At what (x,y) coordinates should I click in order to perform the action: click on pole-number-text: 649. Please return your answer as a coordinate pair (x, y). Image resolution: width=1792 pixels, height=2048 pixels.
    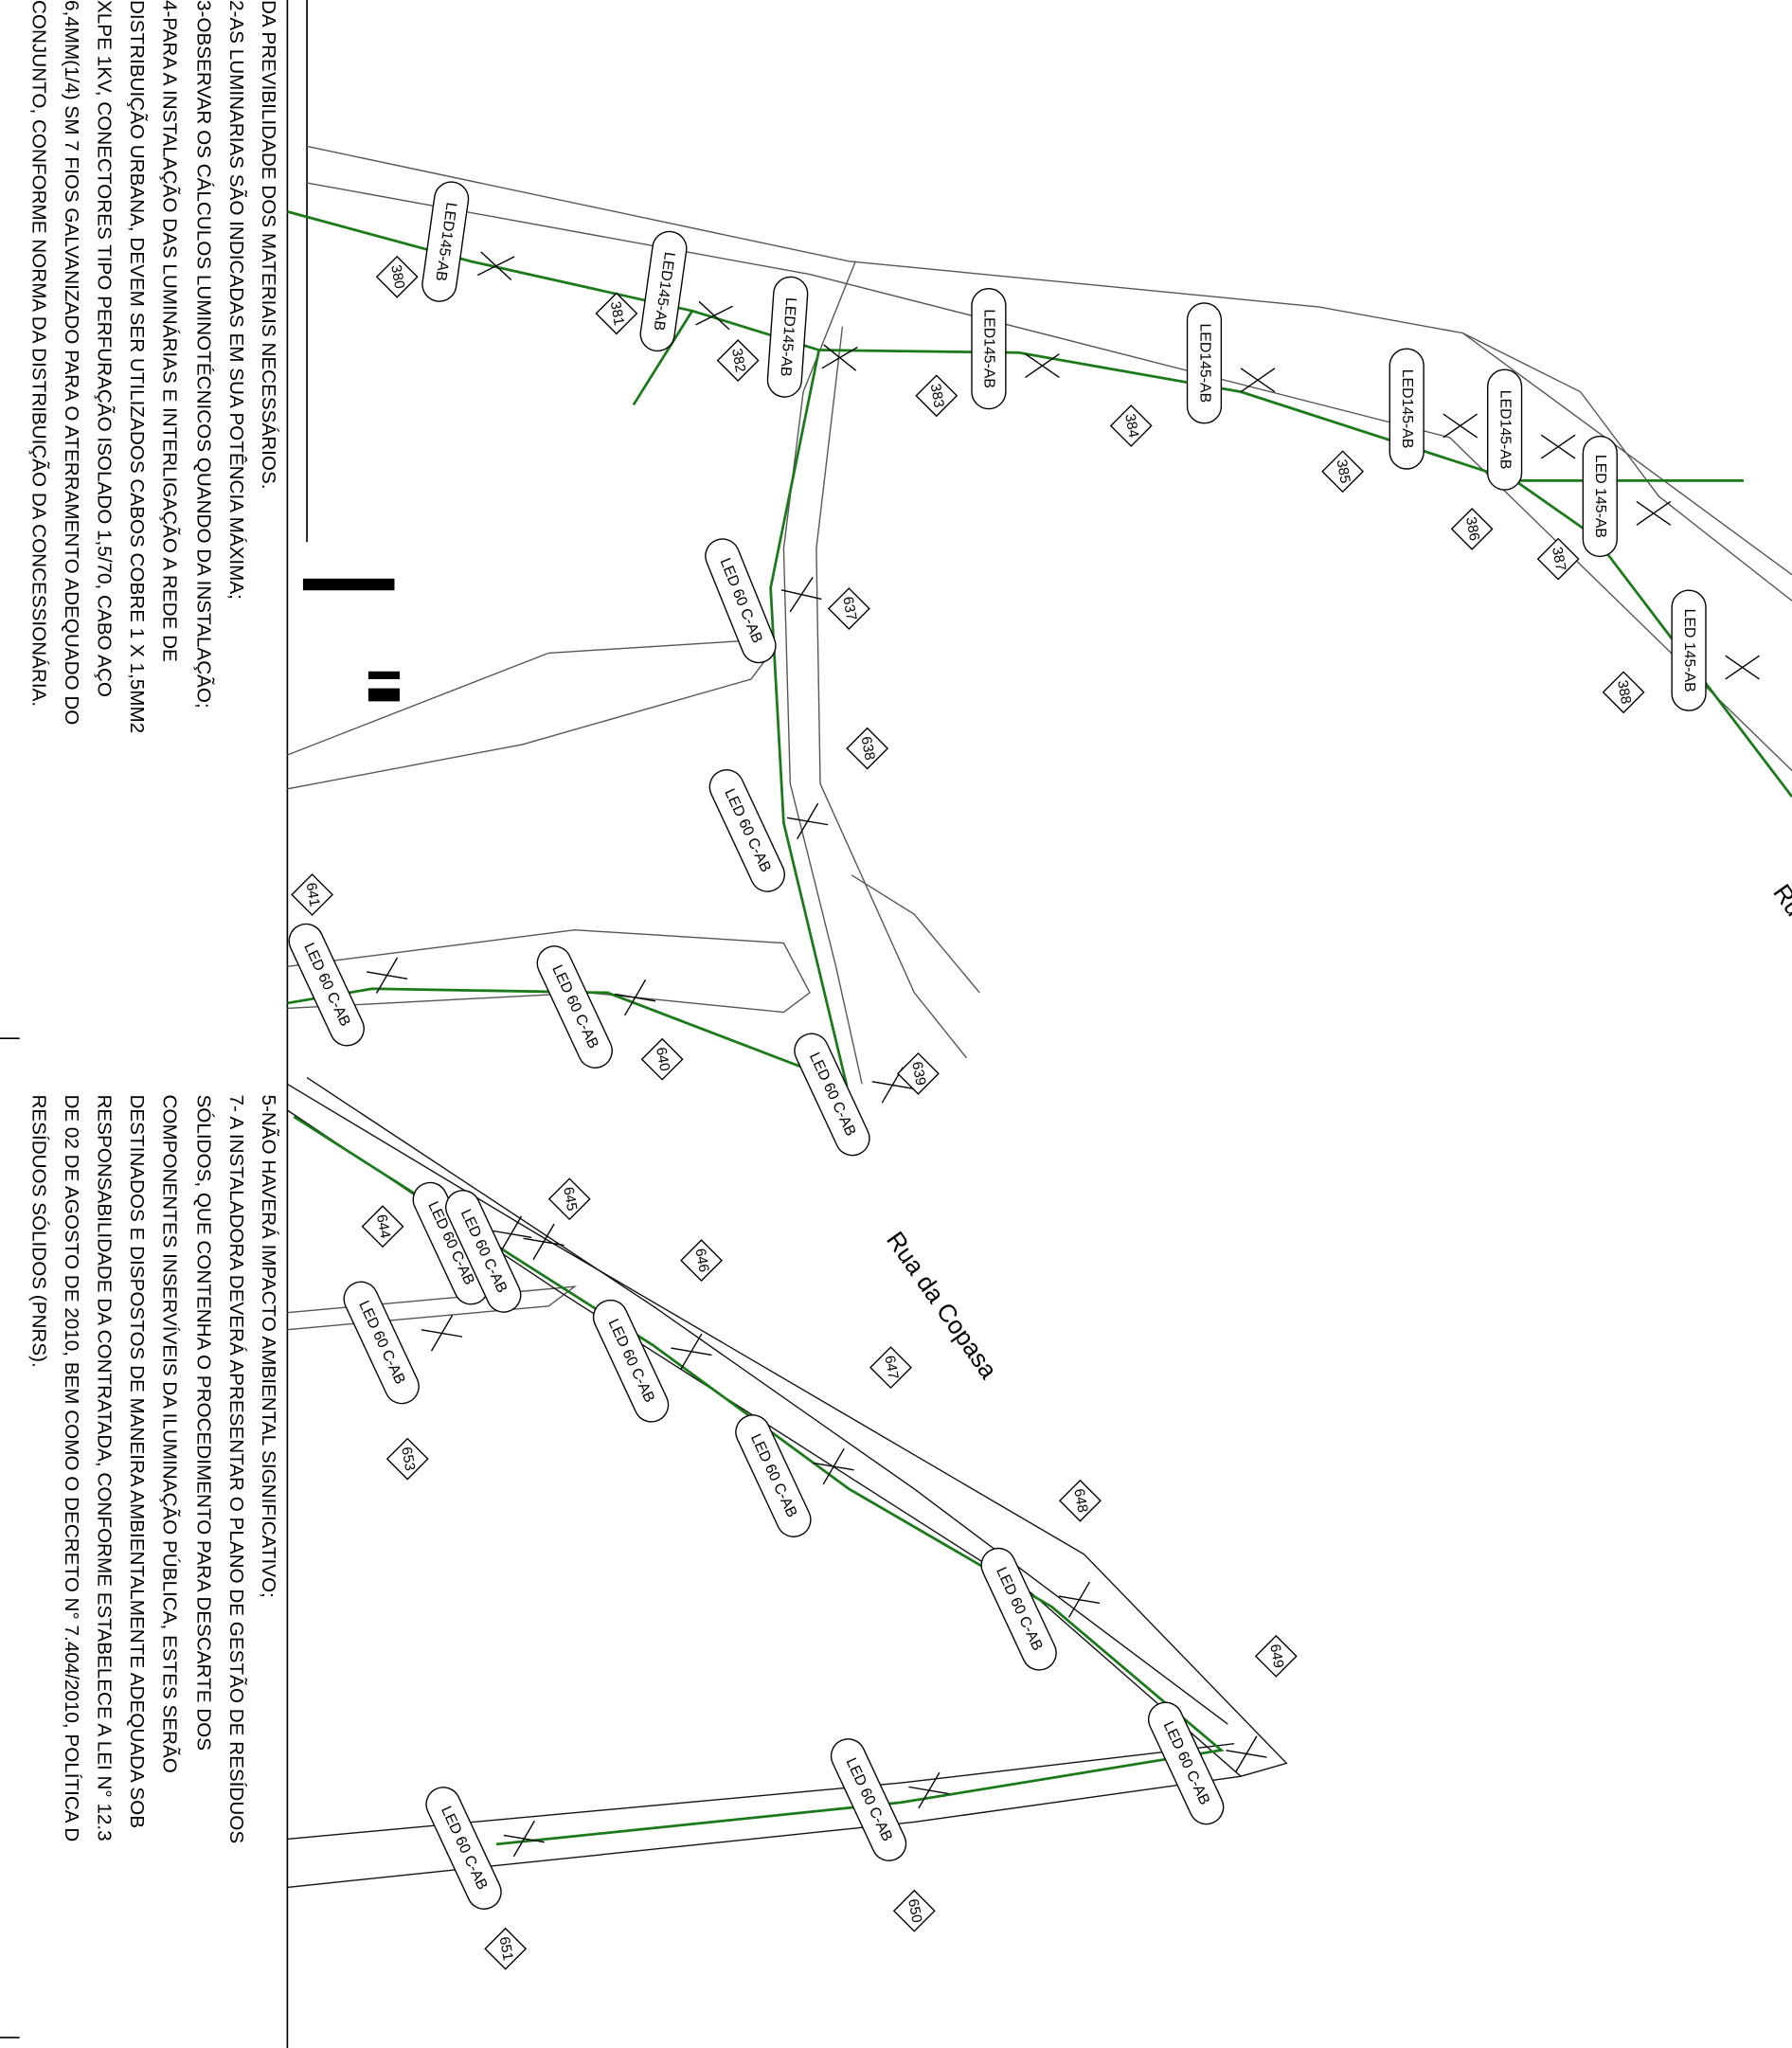
    Looking at the image, I should click on (1276, 1656).